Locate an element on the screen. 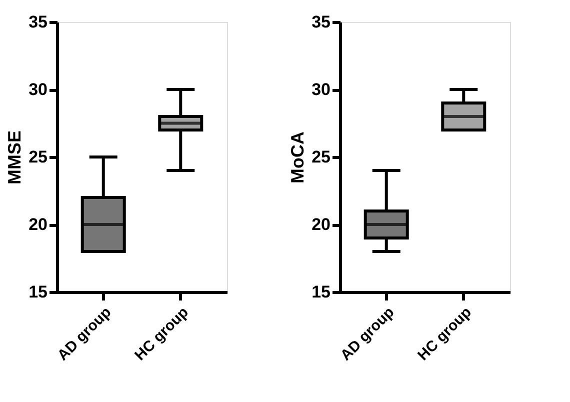  y-axis-title: MoCA is located at coordinates (298, 158).